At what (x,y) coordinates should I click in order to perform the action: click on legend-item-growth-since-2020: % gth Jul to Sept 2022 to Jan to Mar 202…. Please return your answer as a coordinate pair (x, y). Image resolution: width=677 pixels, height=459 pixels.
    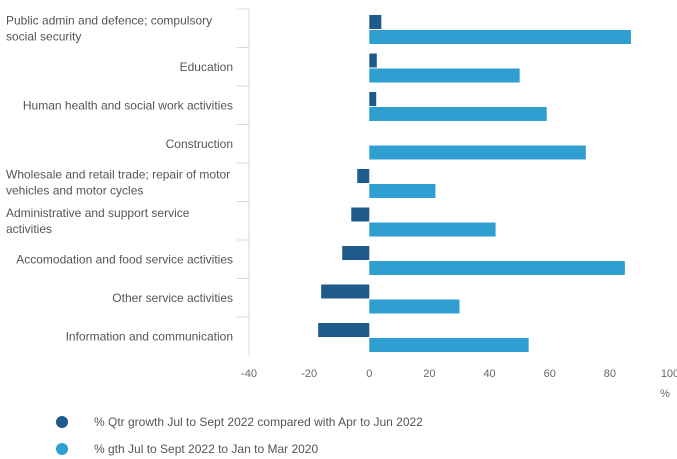
    Looking at the image, I should click on (187, 449).